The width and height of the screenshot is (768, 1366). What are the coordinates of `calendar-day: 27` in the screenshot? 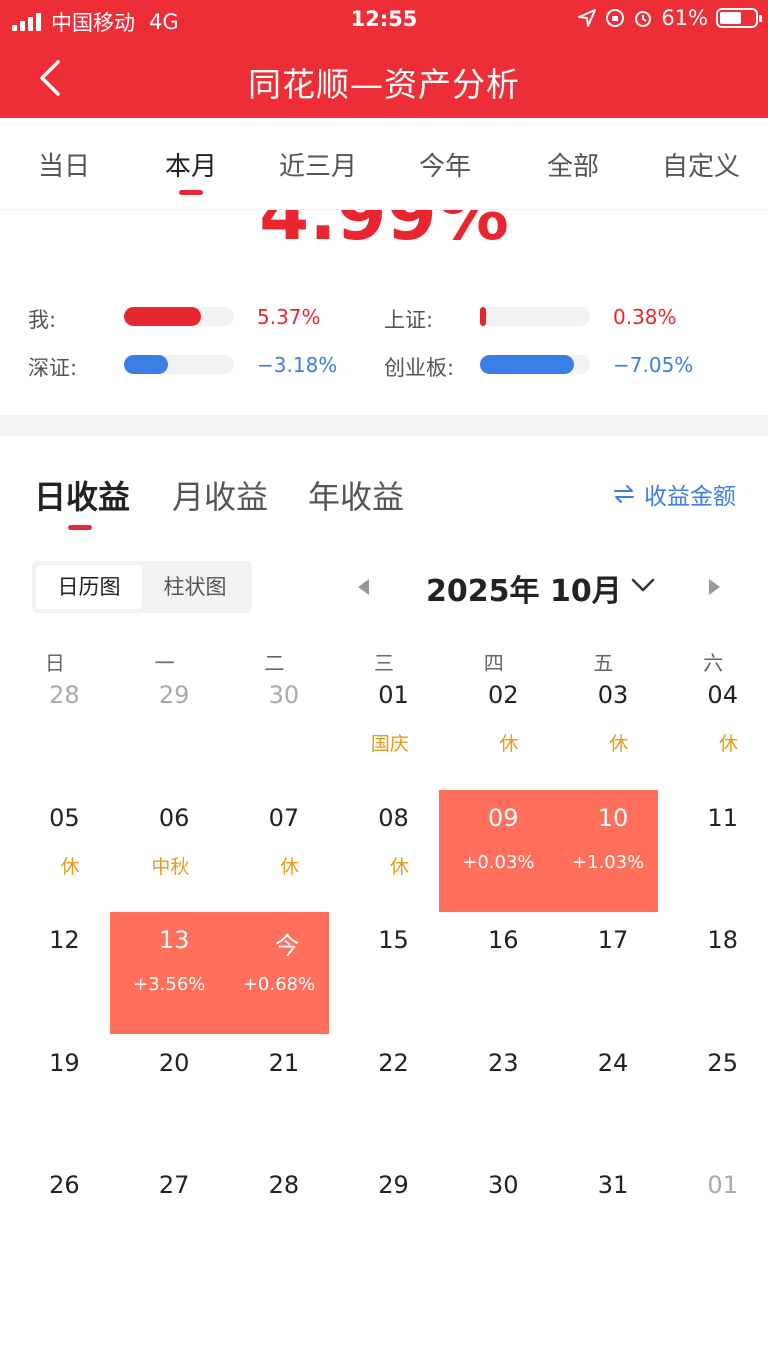 It's located at (165, 1218).